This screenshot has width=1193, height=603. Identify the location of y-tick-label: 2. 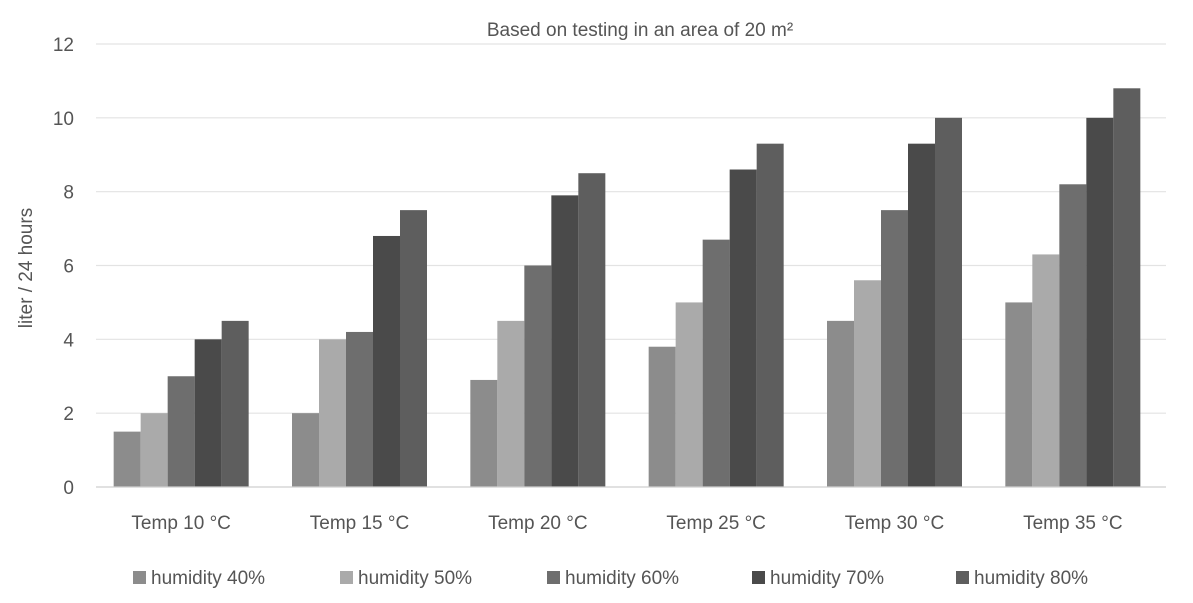
(68, 414).